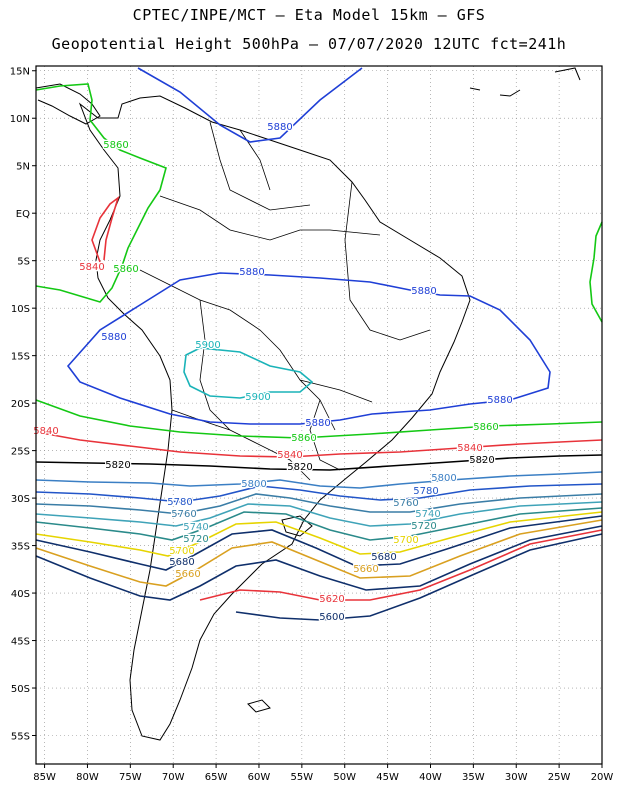 Image resolution: width=618 pixels, height=800 pixels. Describe the element at coordinates (20, 72) in the screenshot. I see `lat-tick-label: 15N` at that location.